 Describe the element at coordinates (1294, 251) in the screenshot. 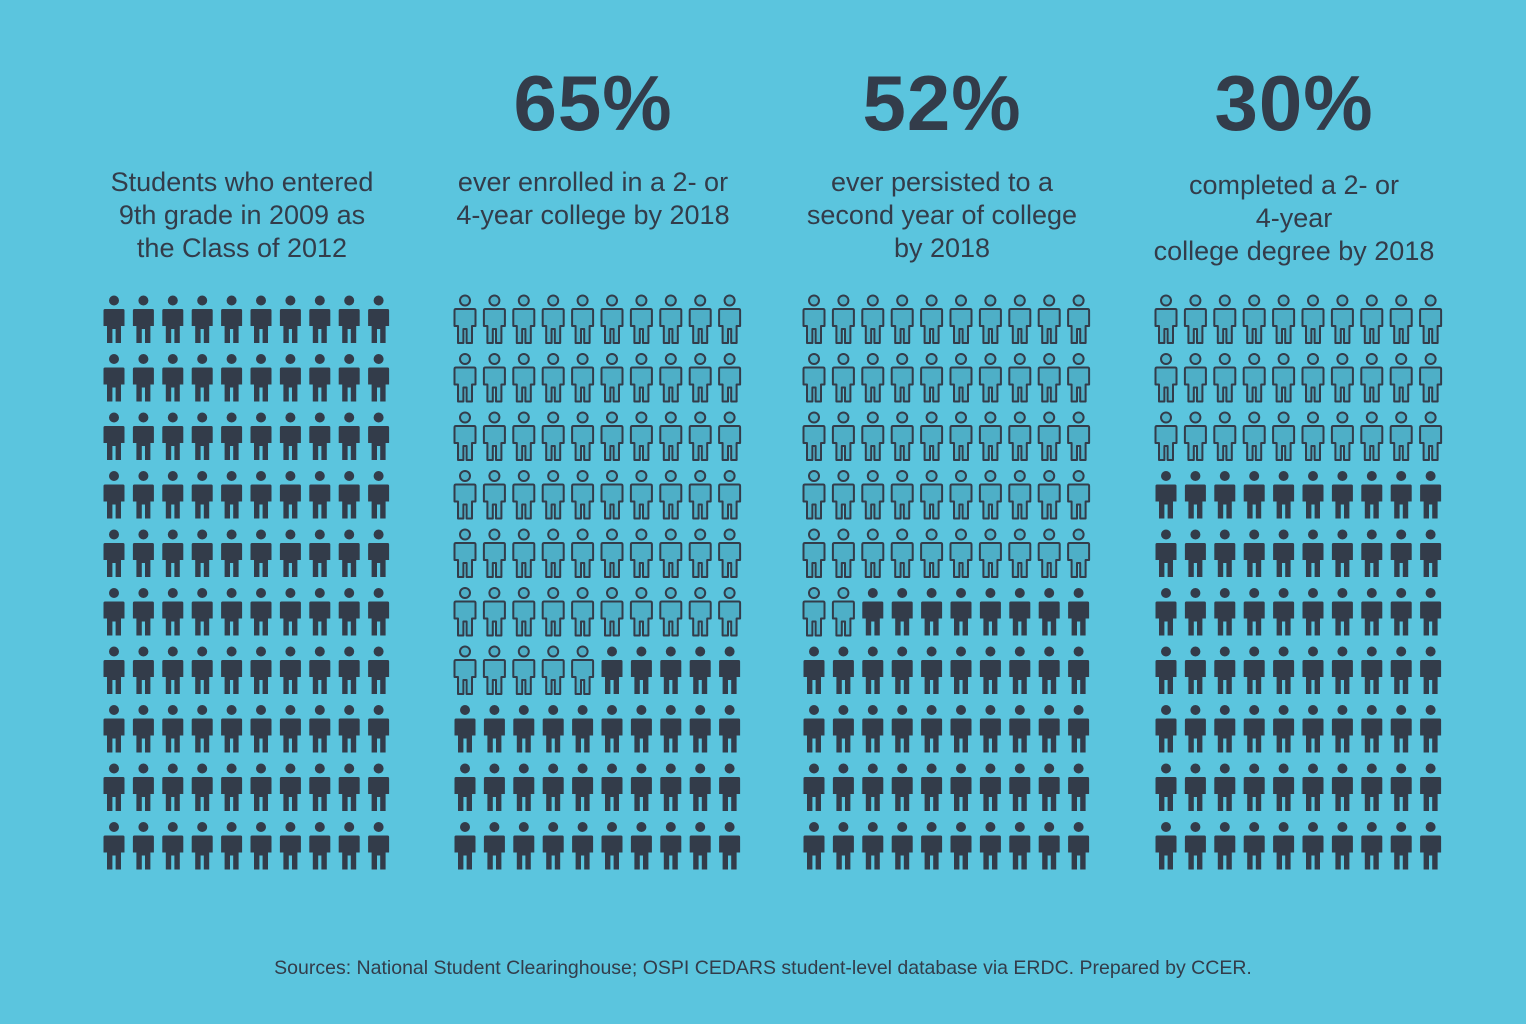

I see `caption-line: college degree by 2018` at that location.